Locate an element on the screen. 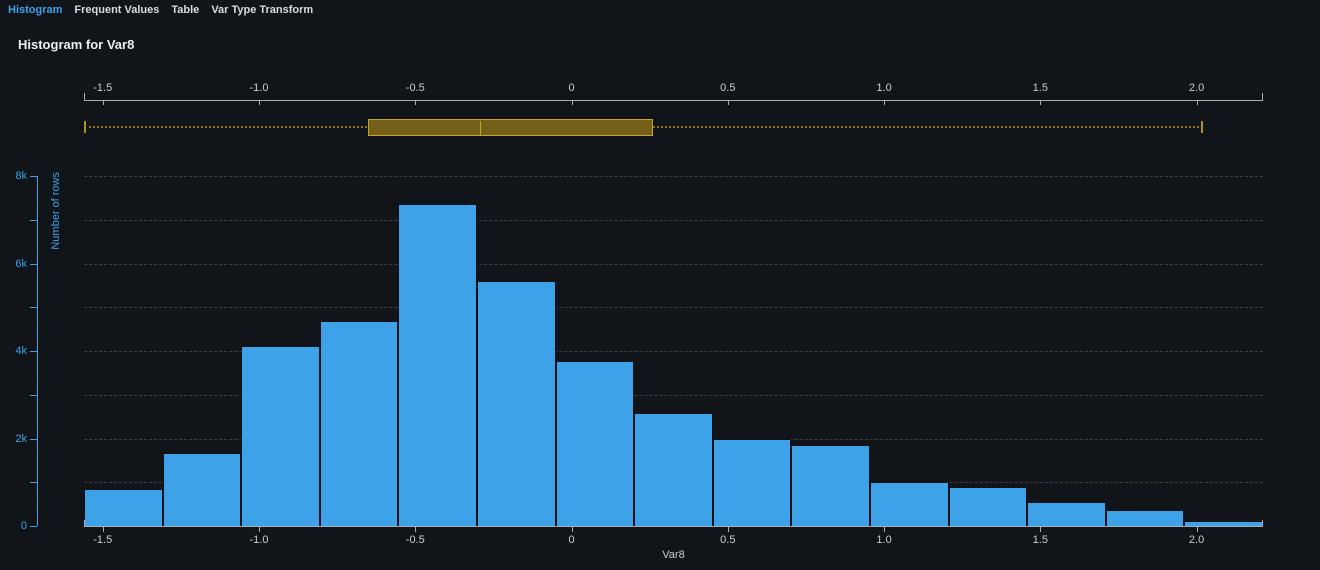 The height and width of the screenshot is (570, 1320). ruler-tick-label: 0.5 is located at coordinates (728, 88).